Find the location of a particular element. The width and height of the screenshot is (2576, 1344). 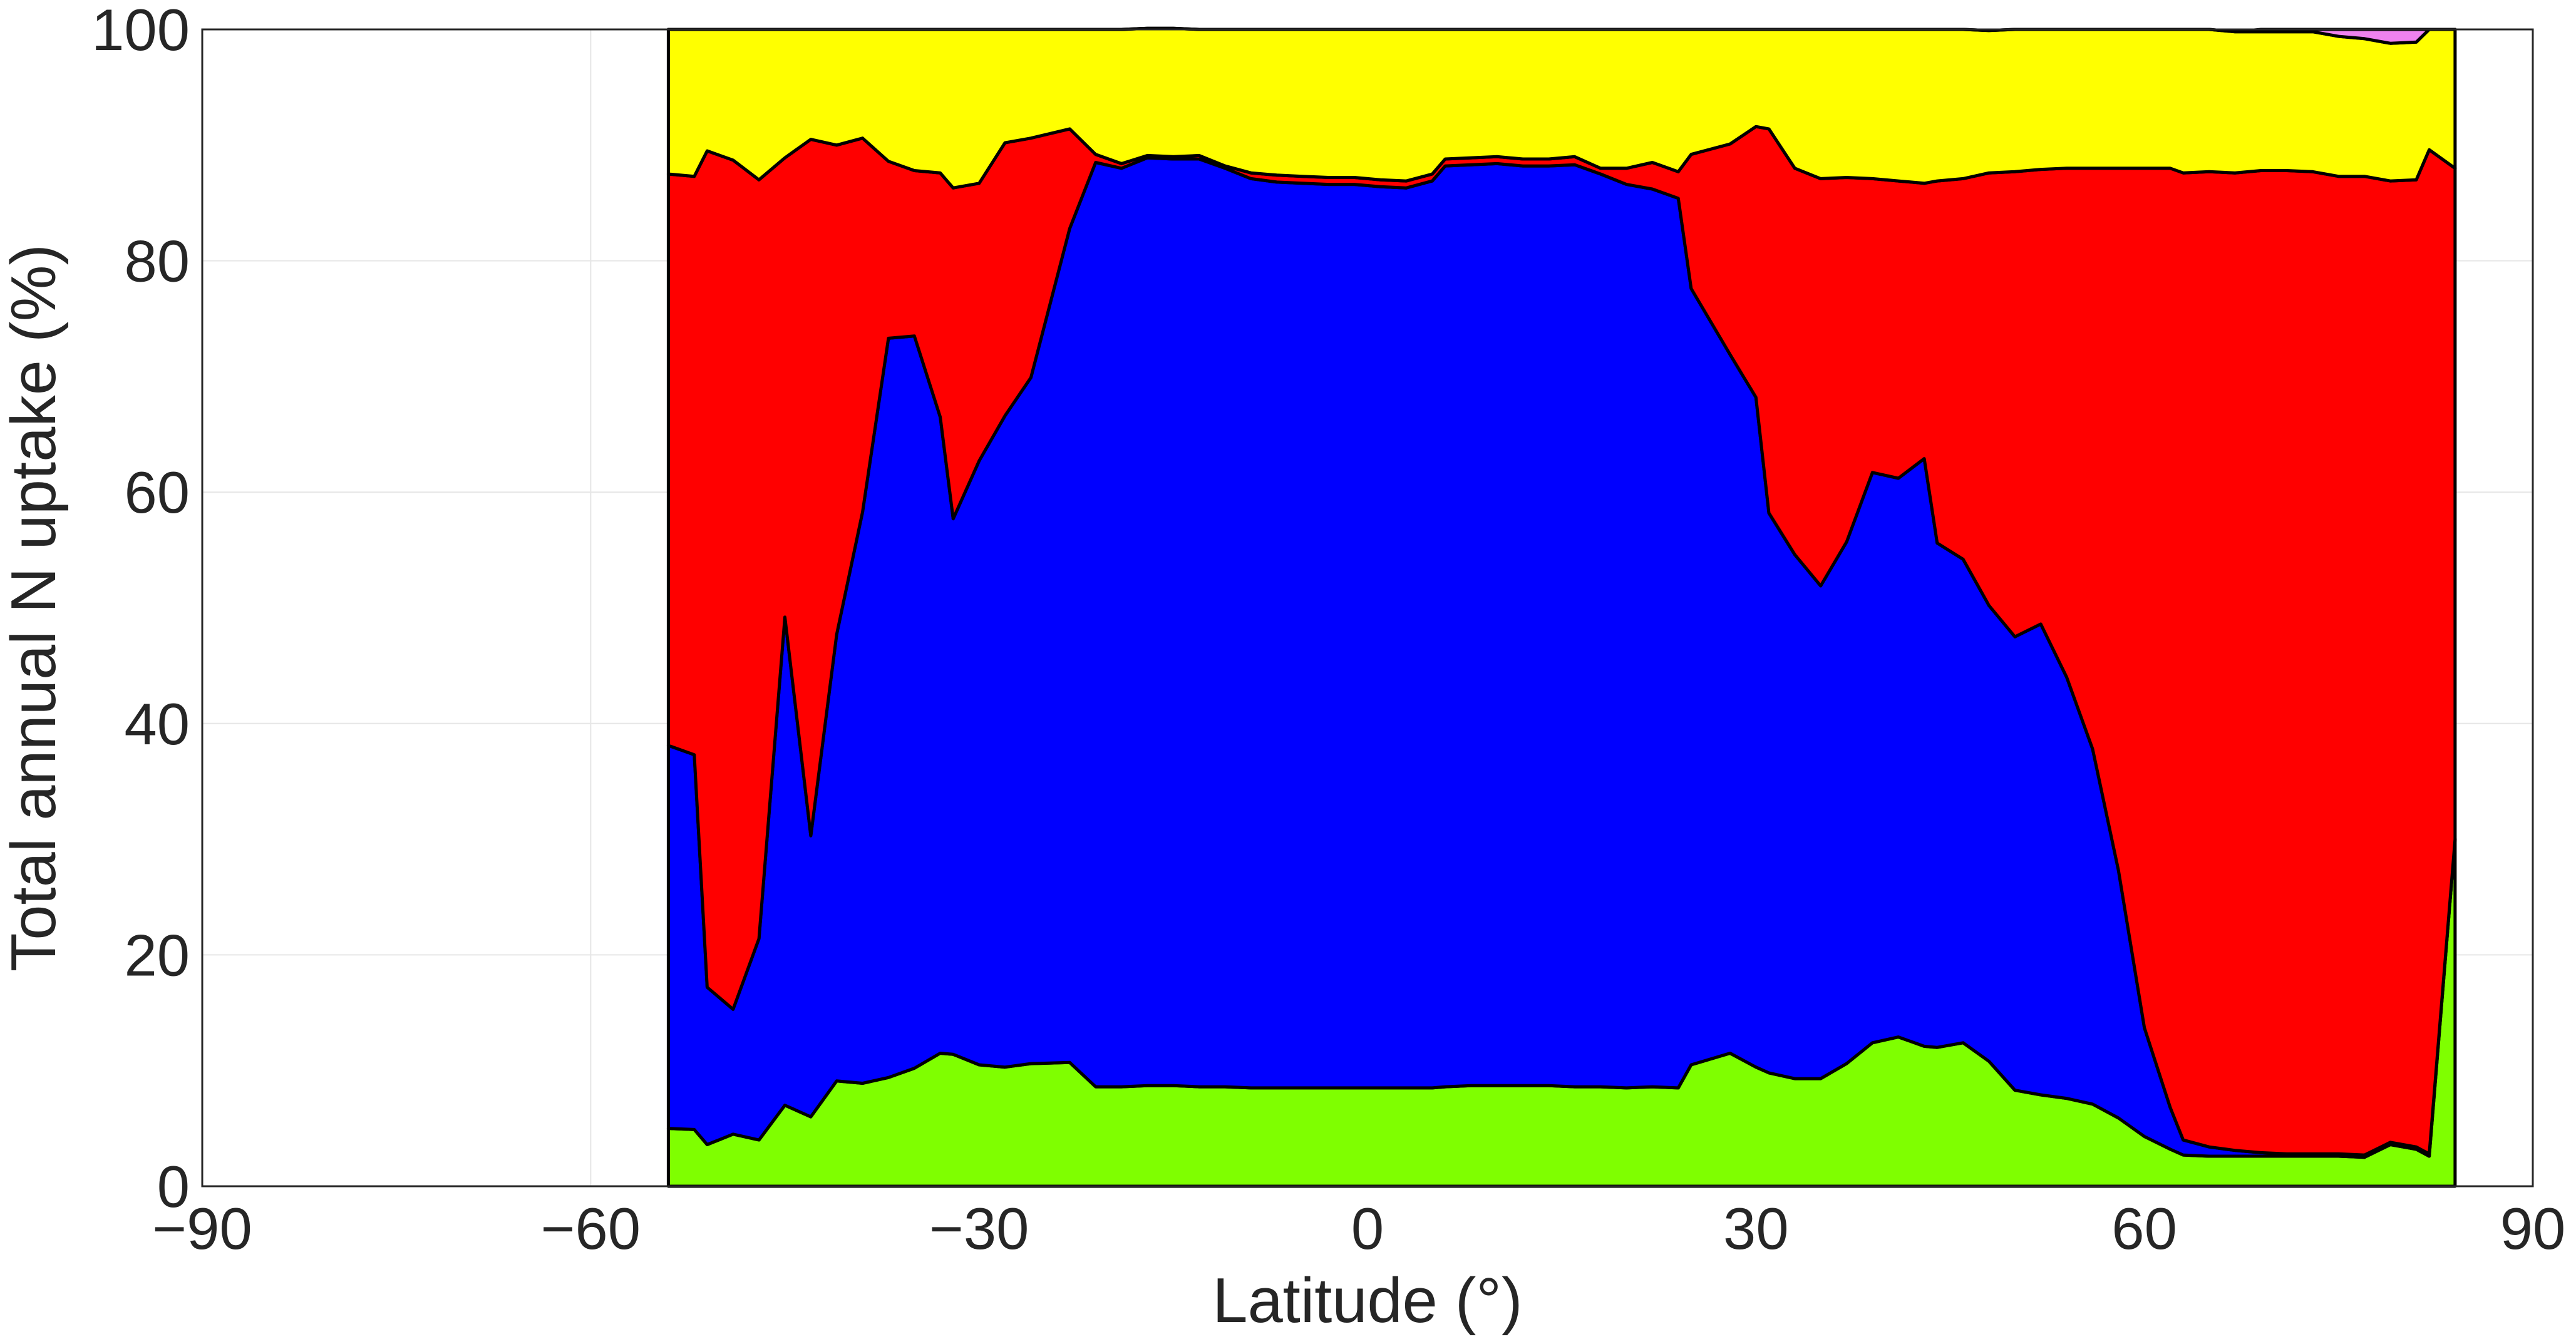

y-axis-label: Total annual N uptake (%) is located at coordinates (34, 608).